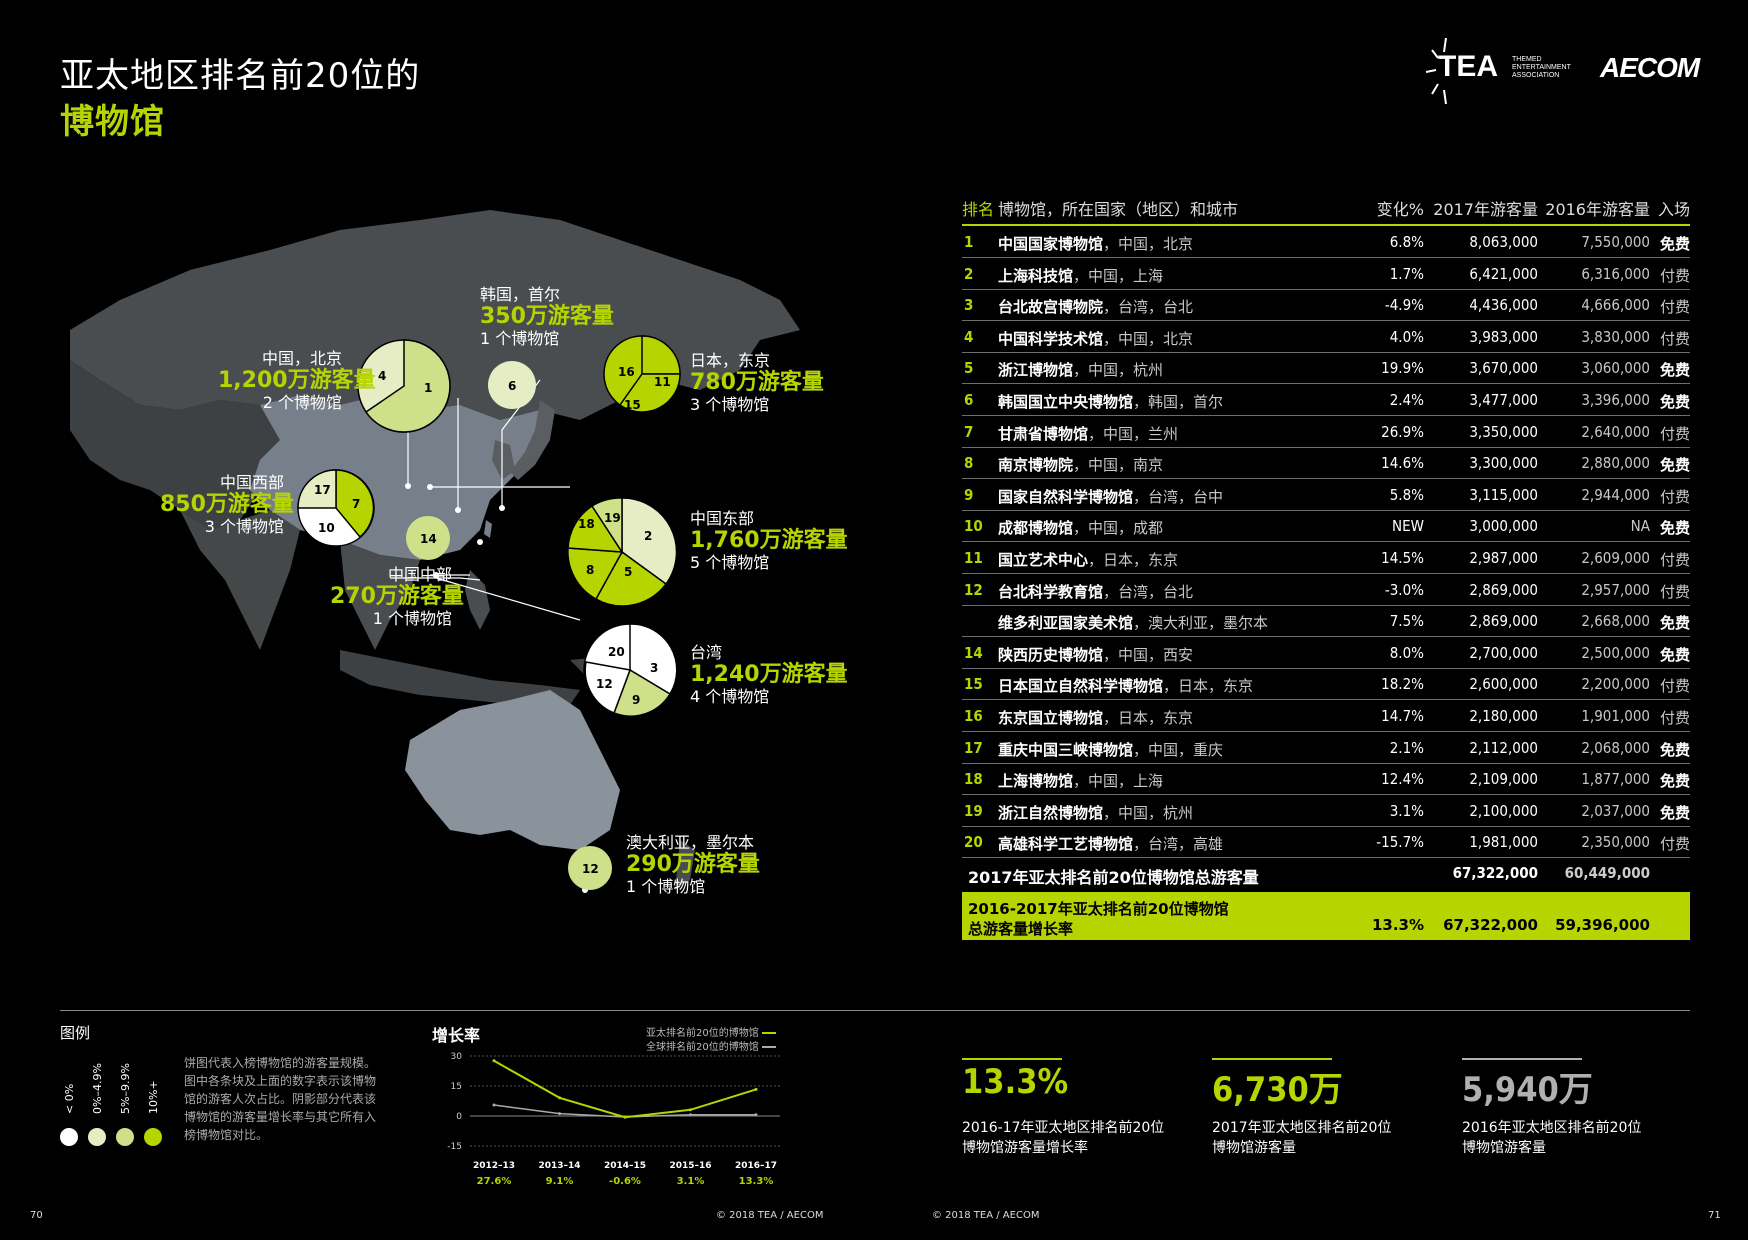 The height and width of the screenshot is (1240, 1748). I want to click on row-2016: 2,037,000, so click(1615, 810).